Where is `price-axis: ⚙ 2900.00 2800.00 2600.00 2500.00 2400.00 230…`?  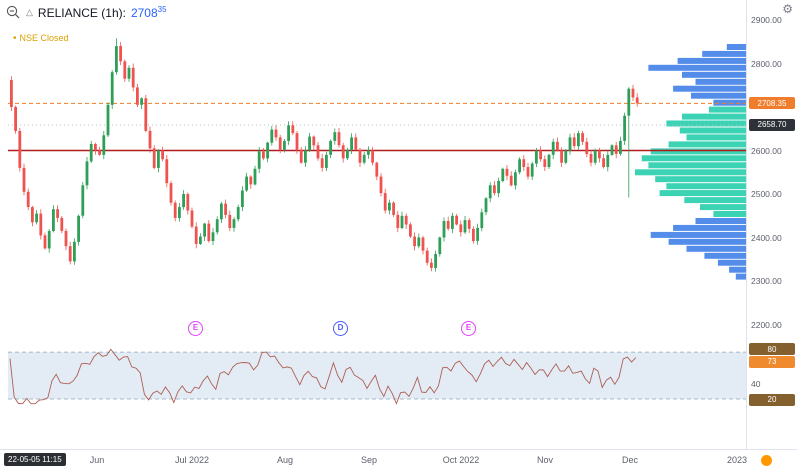 price-axis: ⚙ 2900.00 2800.00 2600.00 2500.00 2400.00 230… is located at coordinates (771, 225).